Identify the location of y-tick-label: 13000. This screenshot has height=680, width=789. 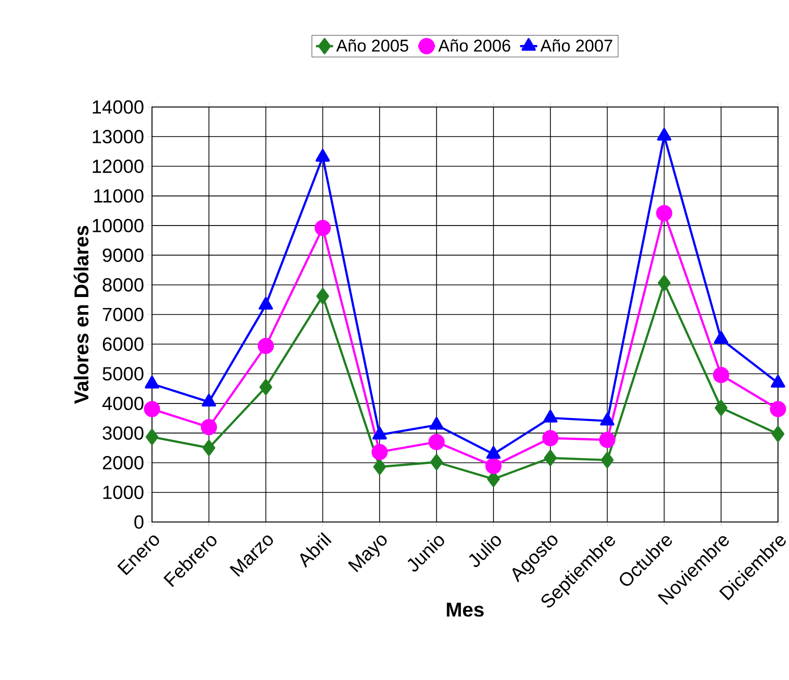
(118, 137).